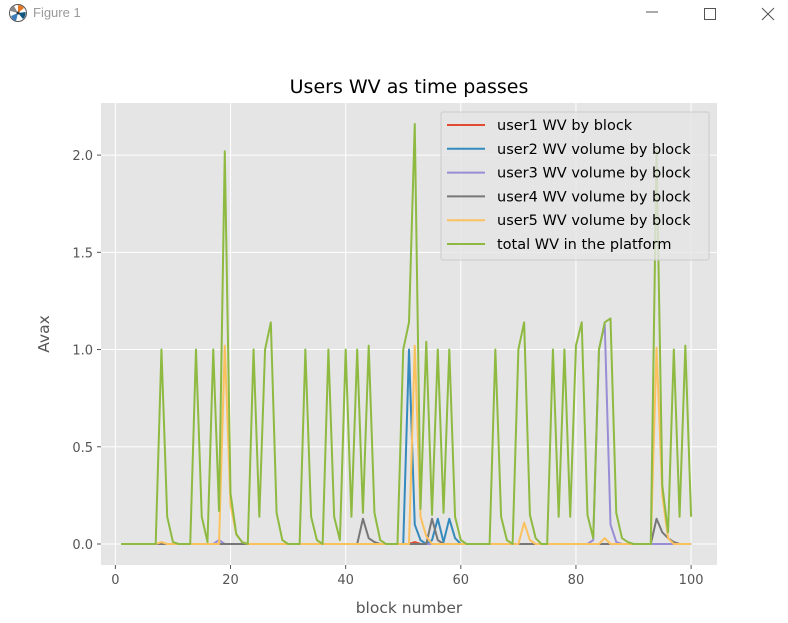 The height and width of the screenshot is (623, 788). What do you see at coordinates (409, 87) in the screenshot?
I see `chart-title: Users WV as time passes` at bounding box center [409, 87].